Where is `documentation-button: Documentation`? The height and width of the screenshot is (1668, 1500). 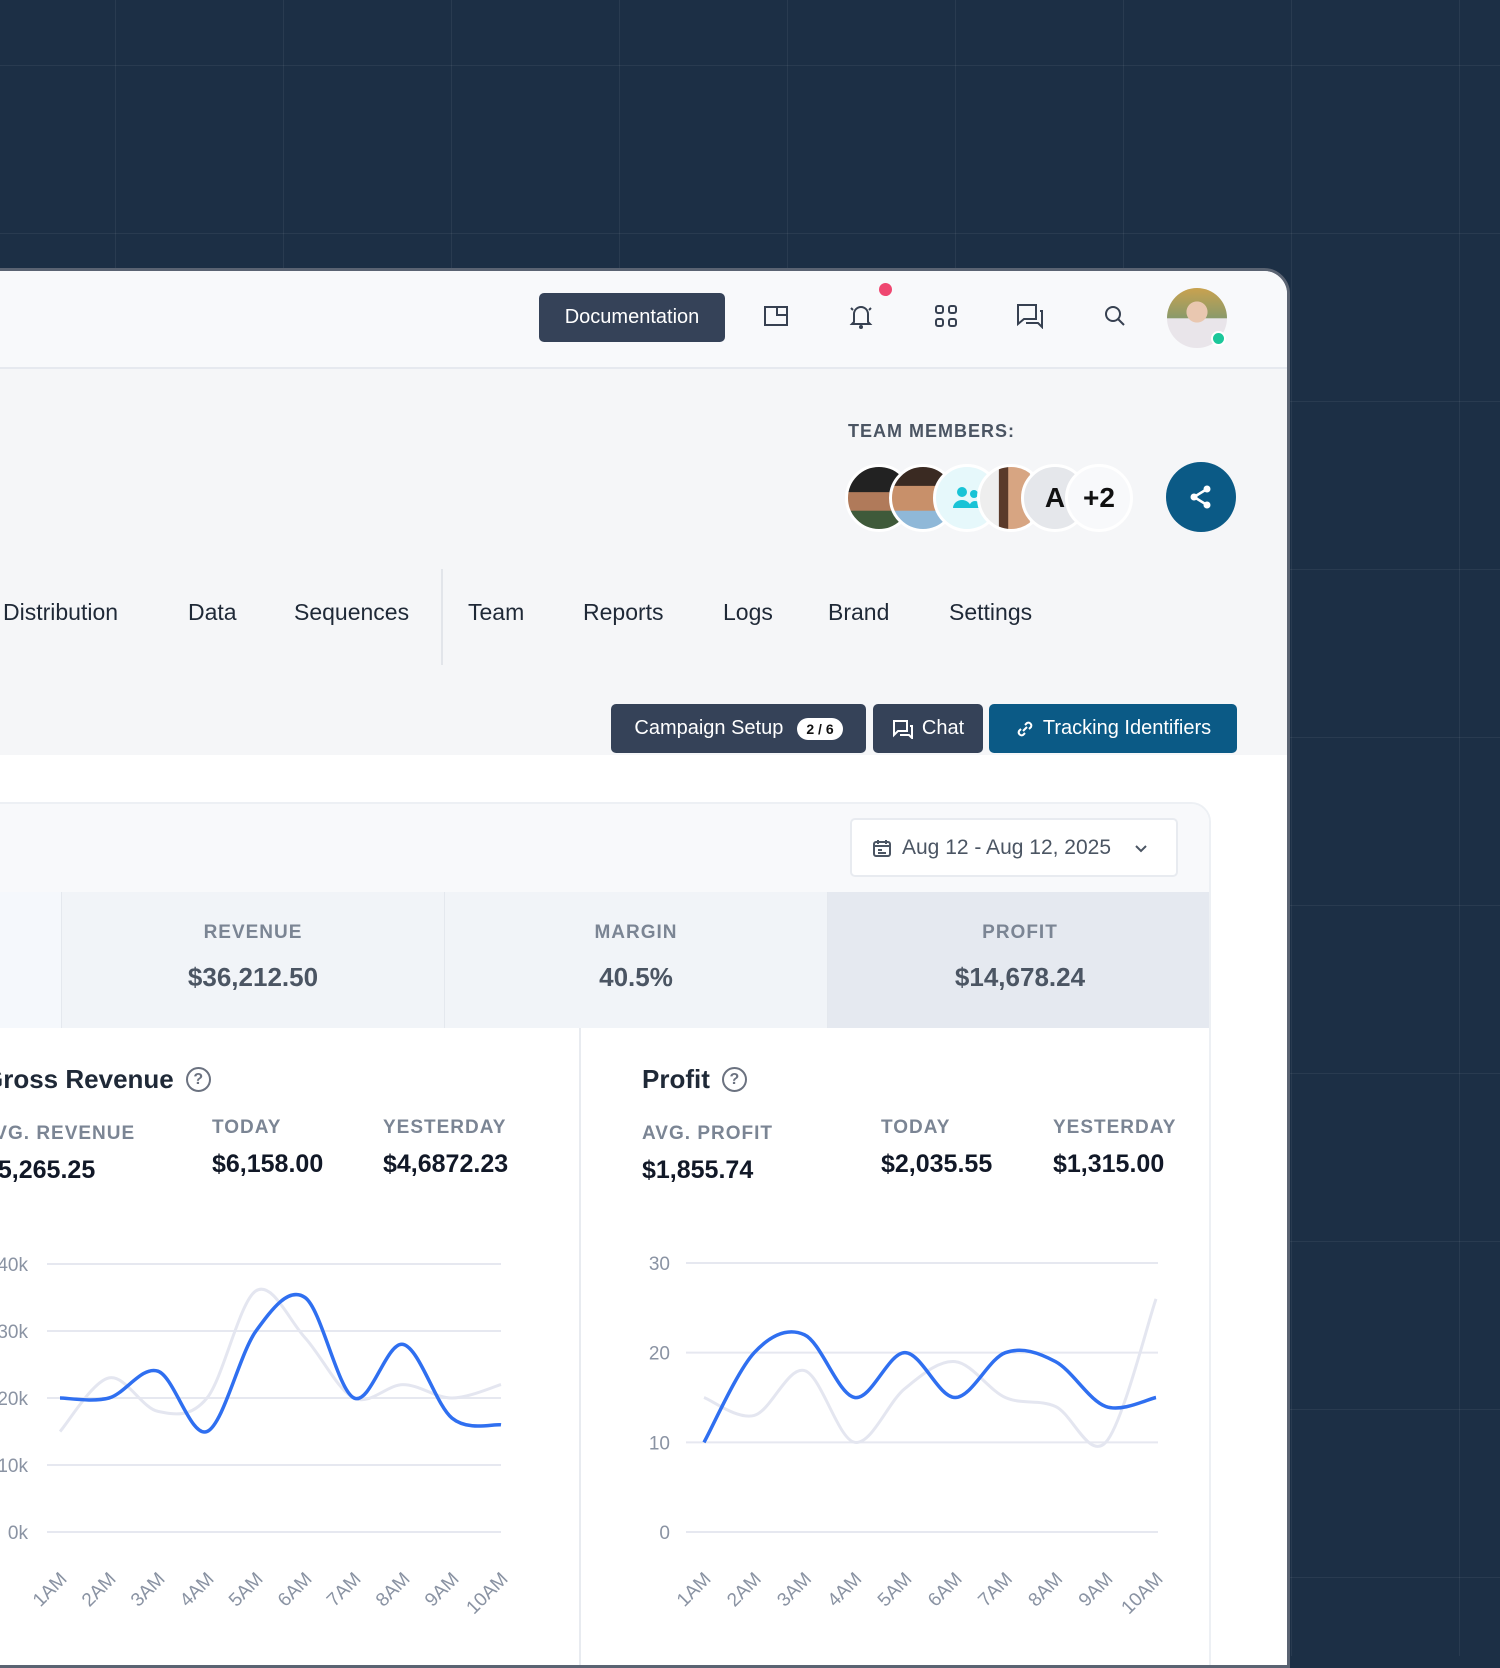
documentation-button: Documentation is located at coordinates (632, 317).